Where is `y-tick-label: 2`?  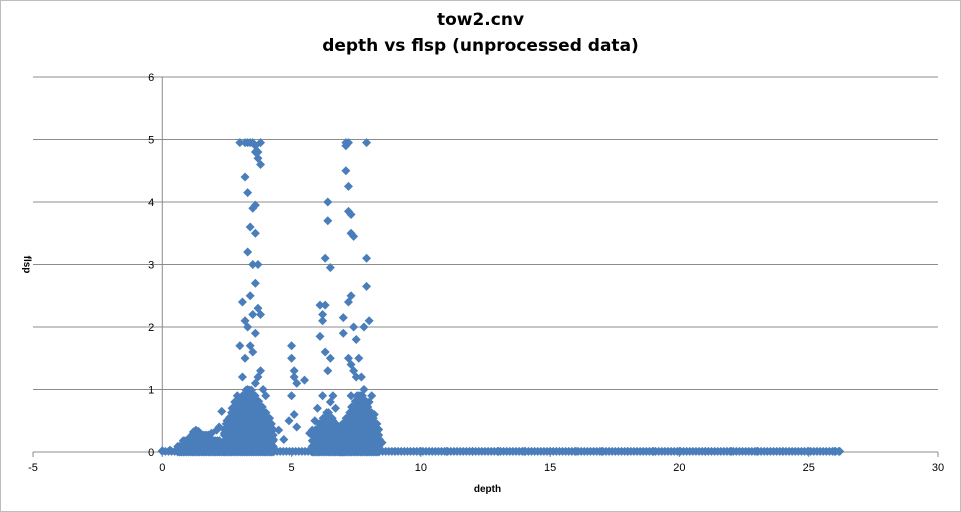
y-tick-label: 2 is located at coordinates (151, 328).